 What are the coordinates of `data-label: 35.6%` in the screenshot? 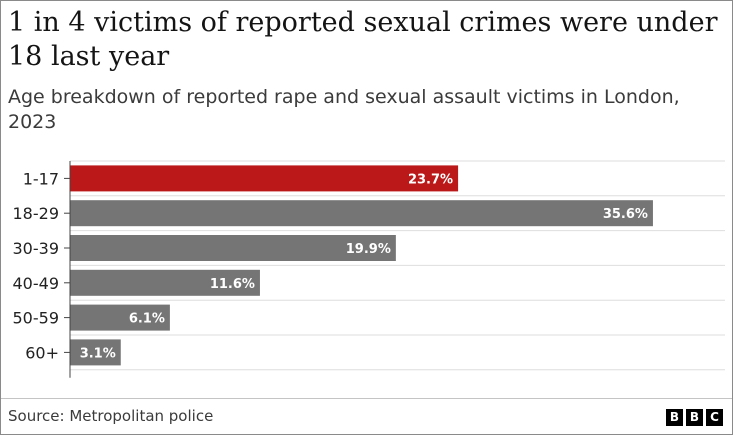 It's located at (625, 214).